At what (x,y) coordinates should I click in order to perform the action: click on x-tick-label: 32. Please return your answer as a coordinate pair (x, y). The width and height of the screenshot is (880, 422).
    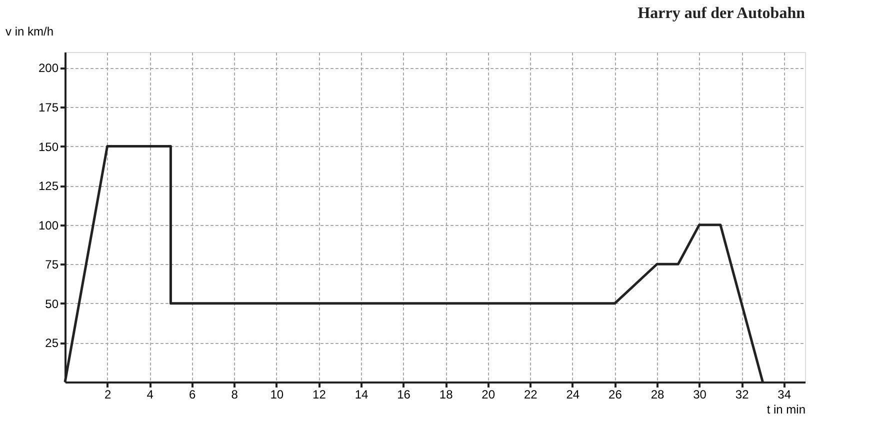
    Looking at the image, I should click on (742, 395).